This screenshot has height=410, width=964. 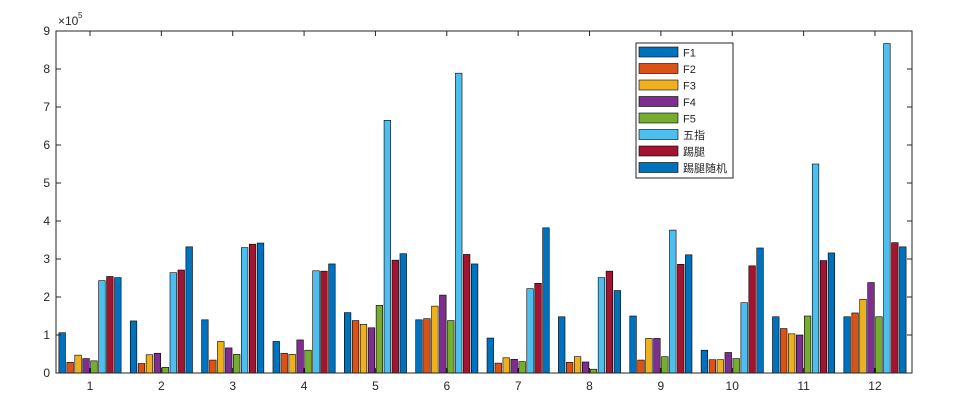 What do you see at coordinates (46, 297) in the screenshot?
I see `y-tick-label: 2` at bounding box center [46, 297].